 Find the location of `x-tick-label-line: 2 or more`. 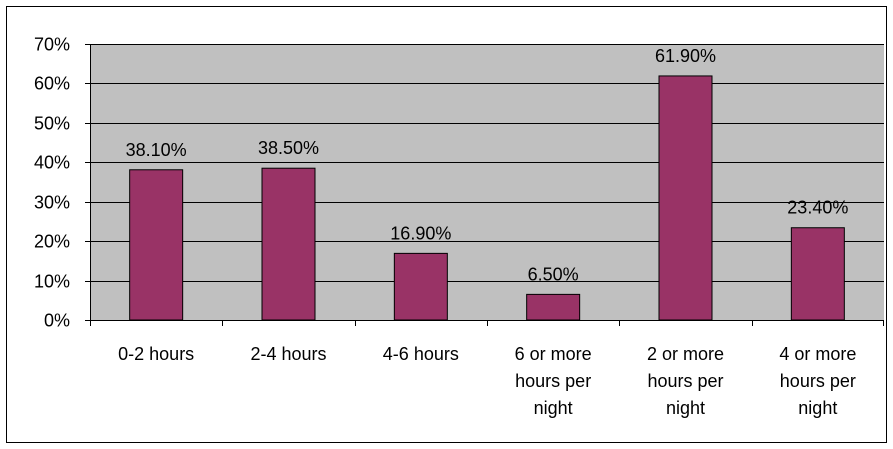

x-tick-label-line: 2 or more is located at coordinates (685, 354).